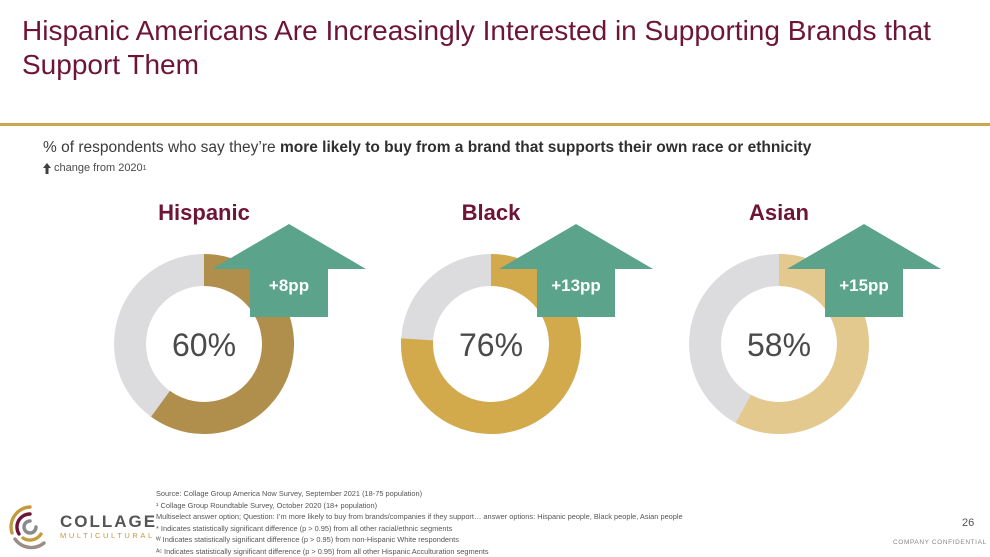 Image resolution: width=990 pixels, height=557 pixels. Describe the element at coordinates (289, 285) in the screenshot. I see `change-label-hispanic: +8pp` at that location.